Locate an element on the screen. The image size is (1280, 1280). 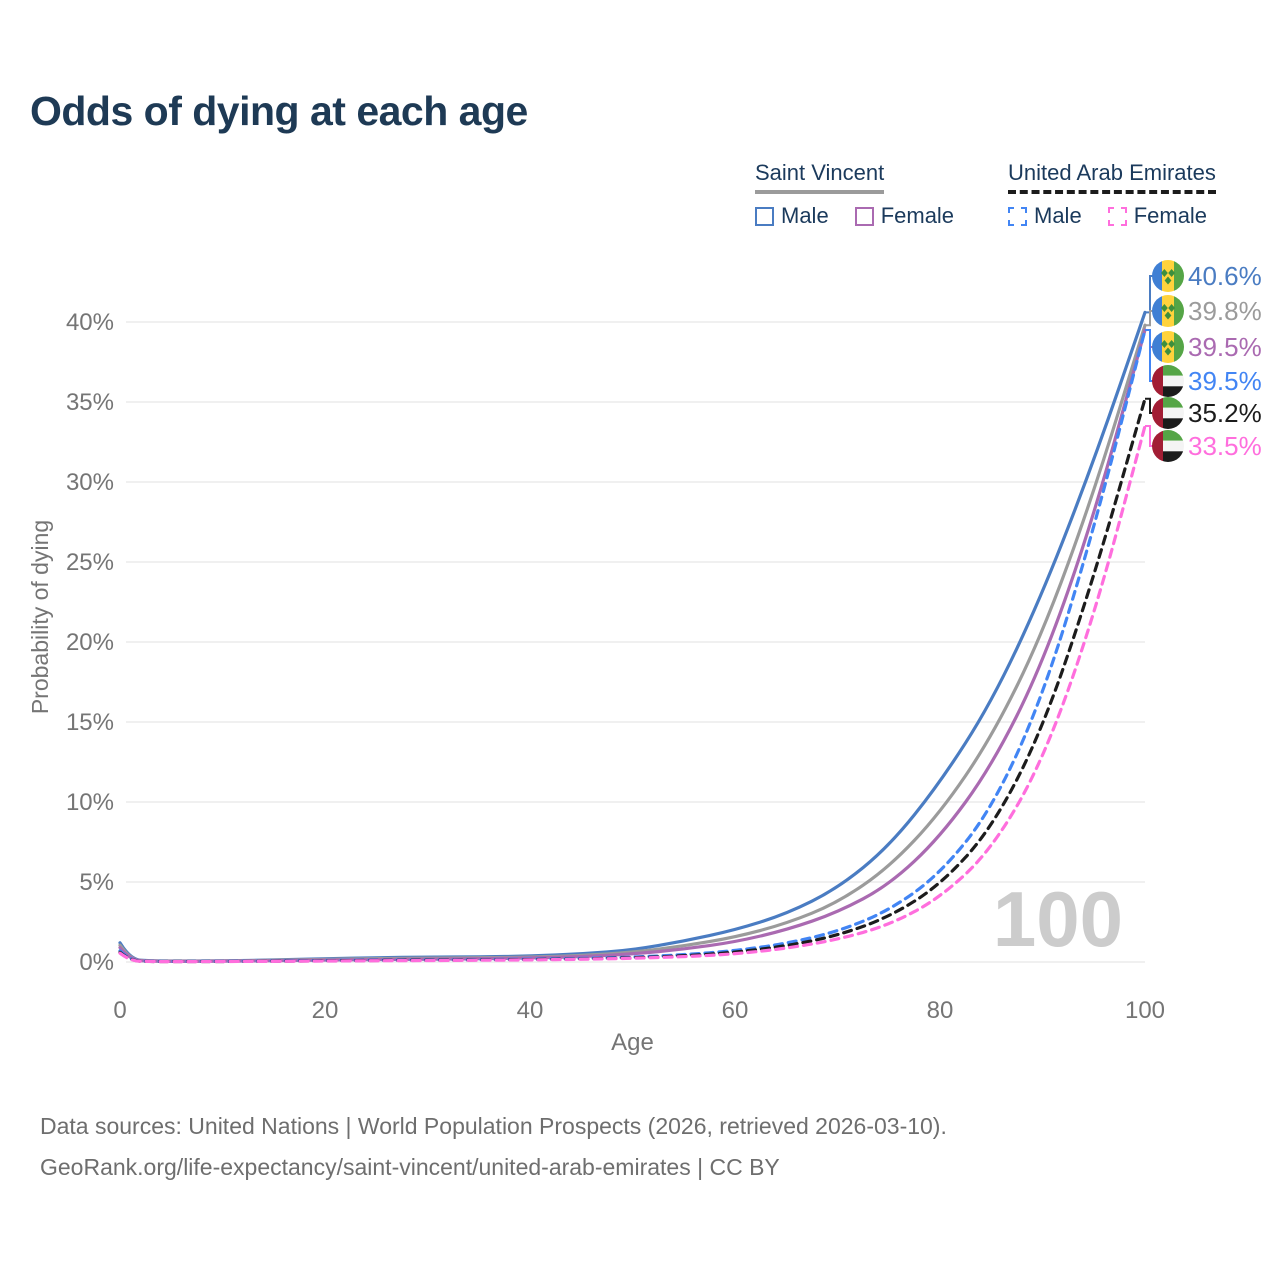
y-tick-label: 30% is located at coordinates (90, 482).